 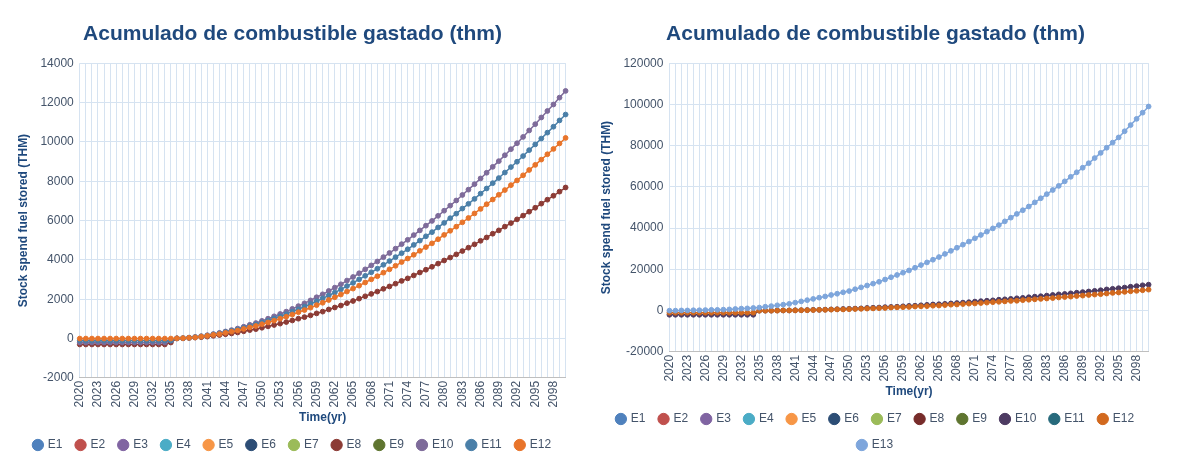 I want to click on y-tick-label: 2000, so click(x=61, y=298).